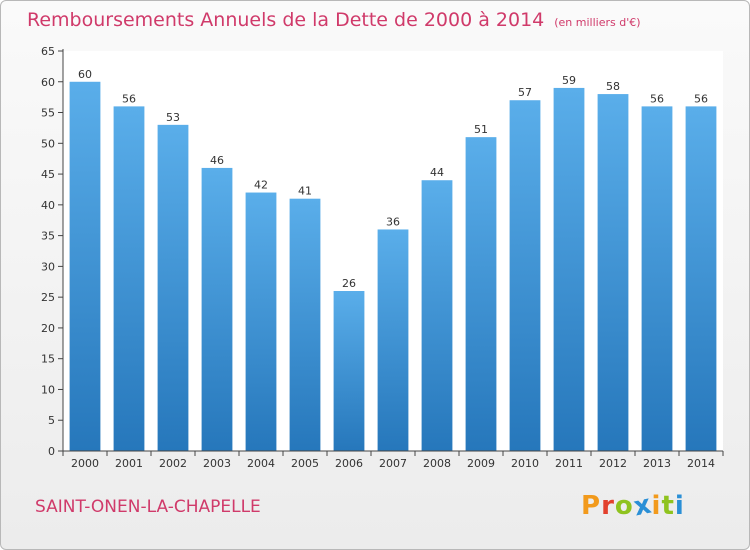 The height and width of the screenshot is (550, 750). What do you see at coordinates (51, 451) in the screenshot?
I see `y-tick-label: 0` at bounding box center [51, 451].